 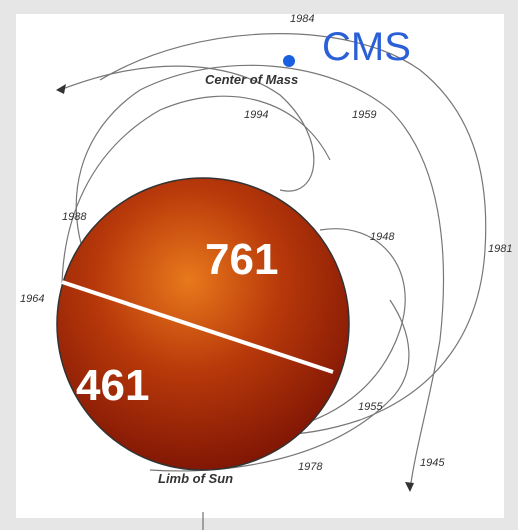 I want to click on year-label: 1984, so click(x=302, y=19).